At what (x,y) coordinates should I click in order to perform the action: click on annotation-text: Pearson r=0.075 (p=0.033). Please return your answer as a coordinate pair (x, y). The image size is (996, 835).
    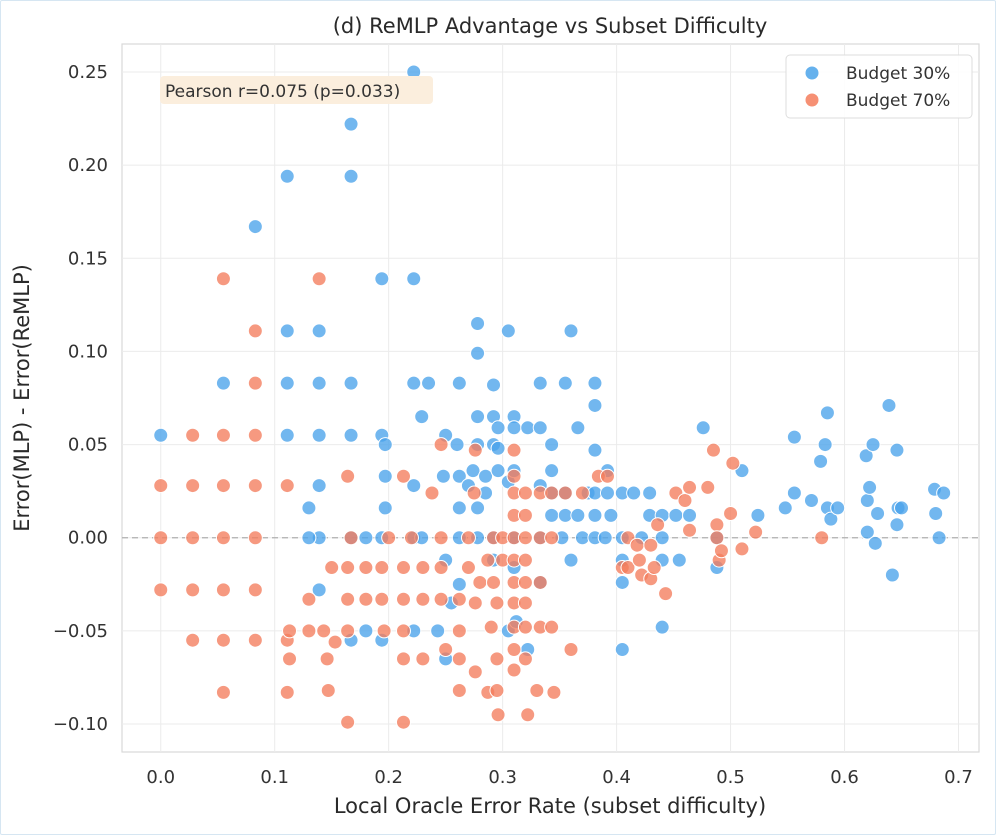
    Looking at the image, I should click on (282, 92).